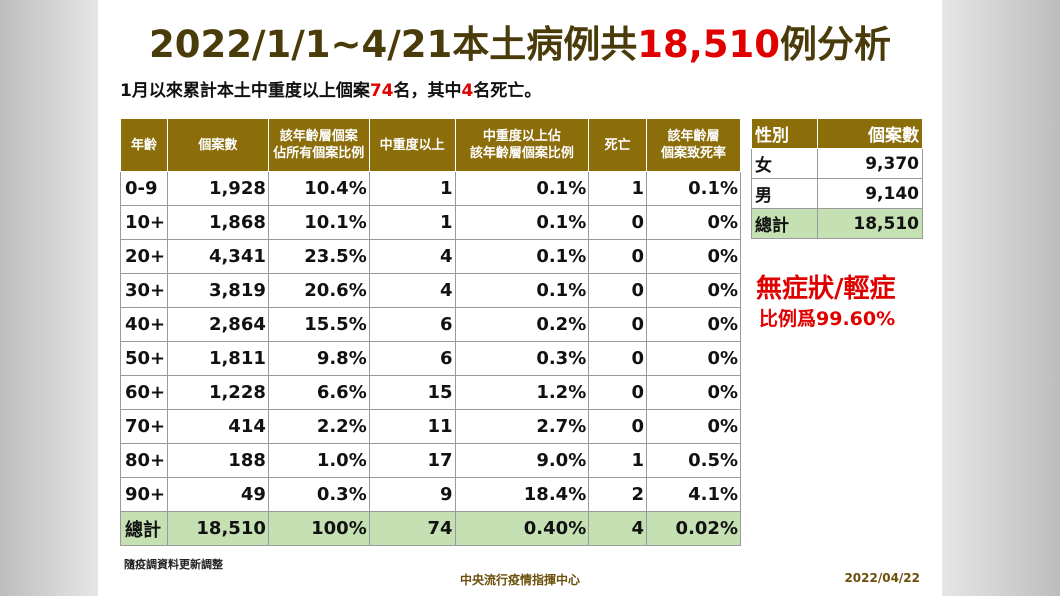 The width and height of the screenshot is (1060, 596). Describe the element at coordinates (412, 392) in the screenshot. I see `severe-cell: 15` at that location.